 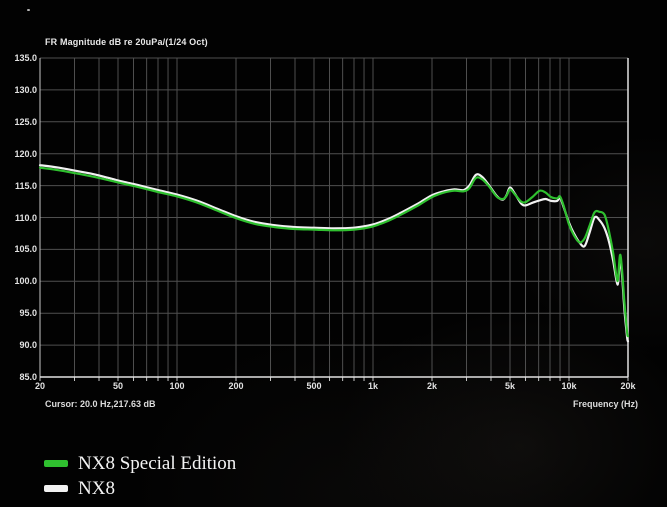 I want to click on dust-speck, so click(x=28, y=10).